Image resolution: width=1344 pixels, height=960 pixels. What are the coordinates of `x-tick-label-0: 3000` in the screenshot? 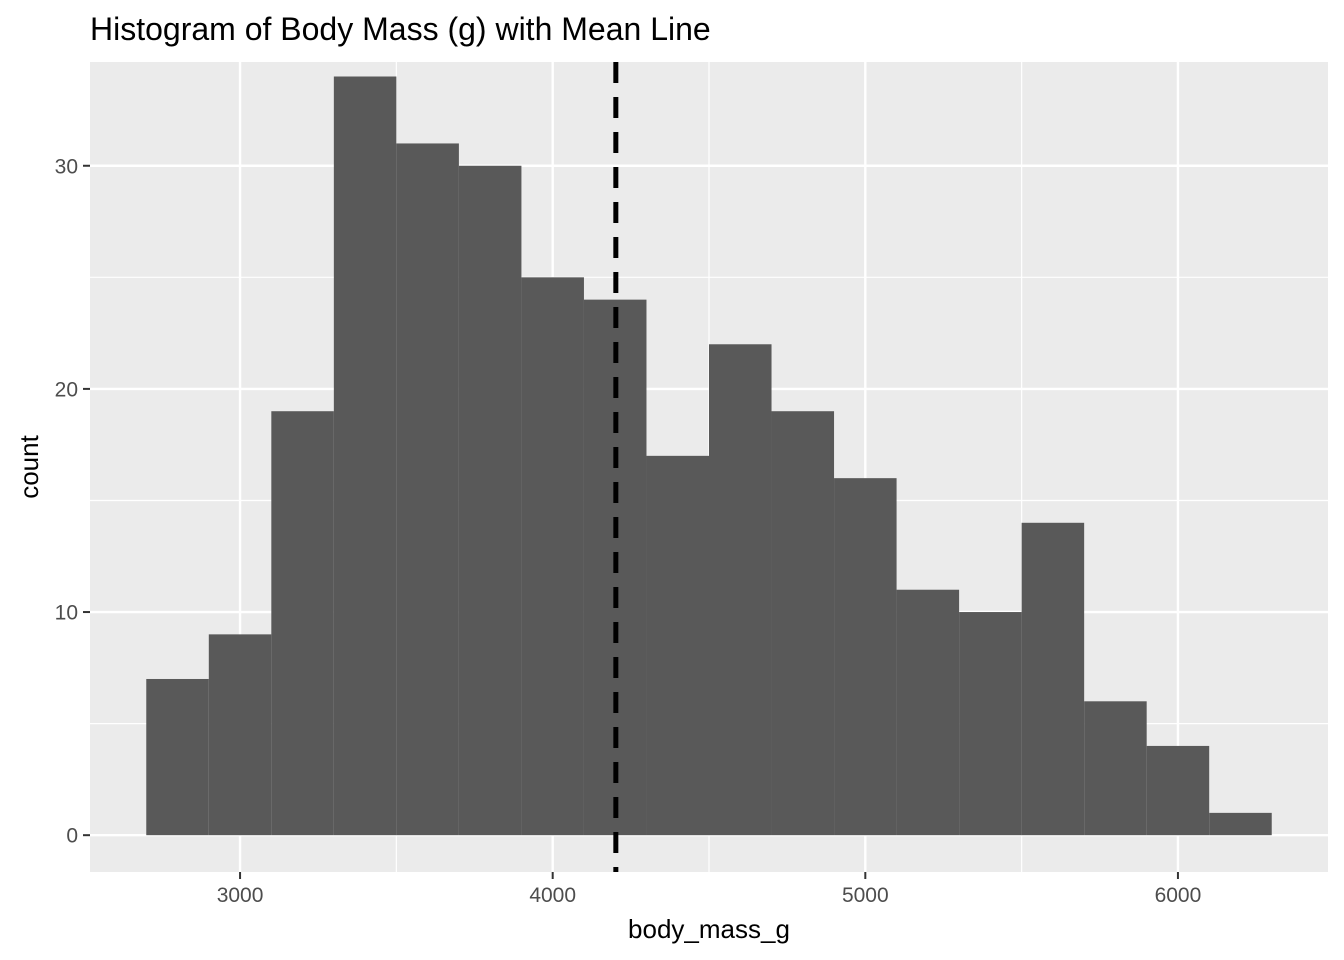 It's located at (240, 895).